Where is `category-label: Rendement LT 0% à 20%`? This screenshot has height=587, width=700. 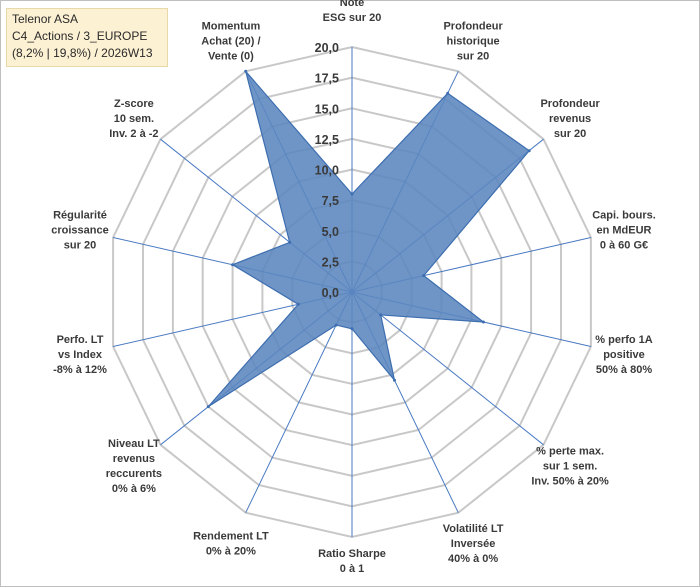
category-label: Rendement LT 0% à 20% is located at coordinates (231, 544).